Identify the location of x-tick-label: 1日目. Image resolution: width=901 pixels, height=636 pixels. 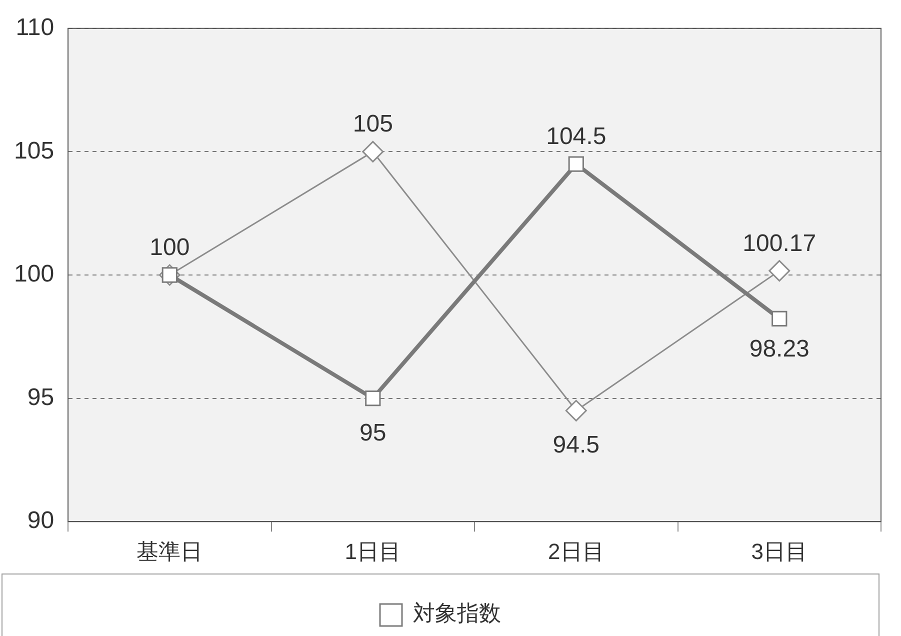
(373, 551).